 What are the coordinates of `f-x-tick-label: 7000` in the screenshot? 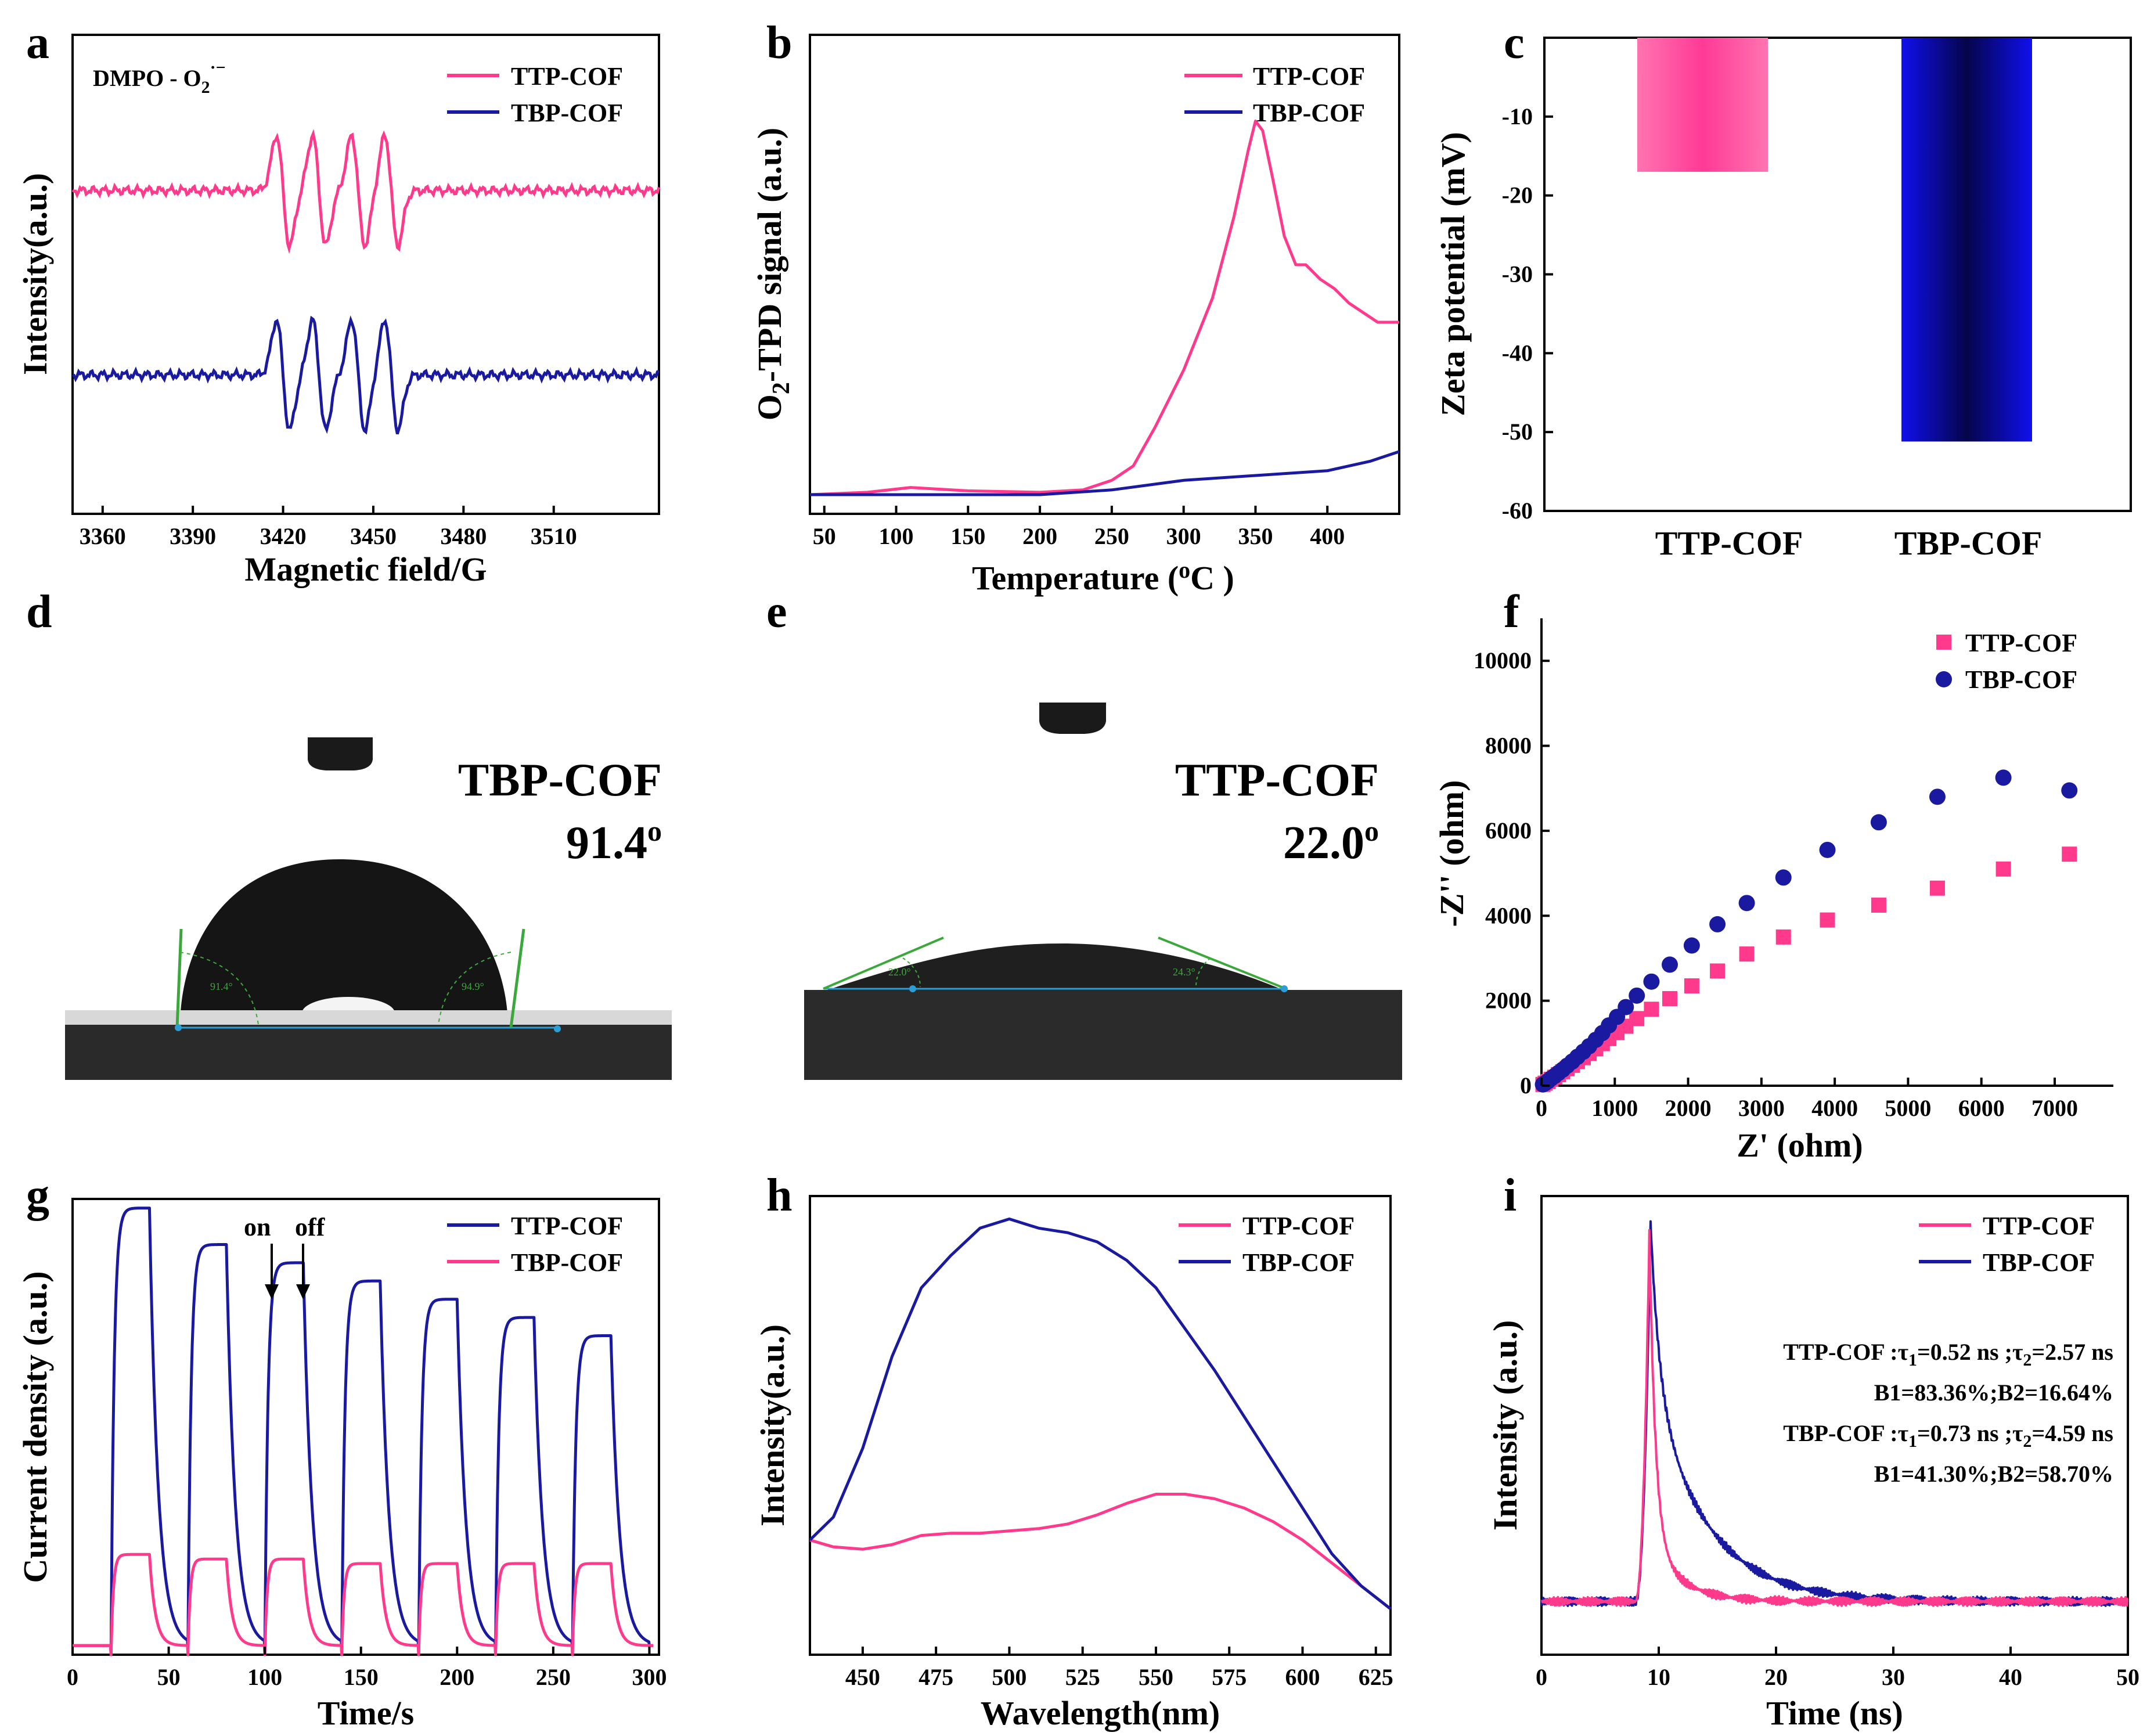 It's located at (2054, 1108).